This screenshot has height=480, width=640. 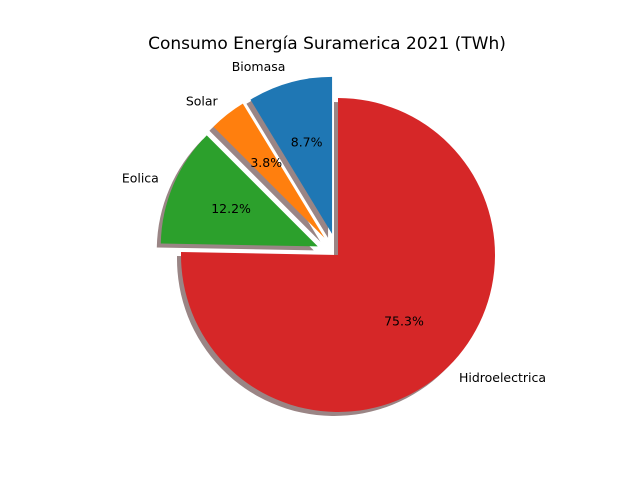 What do you see at coordinates (259, 66) in the screenshot?
I see `slice-label-biomasa: Biomasa` at bounding box center [259, 66].